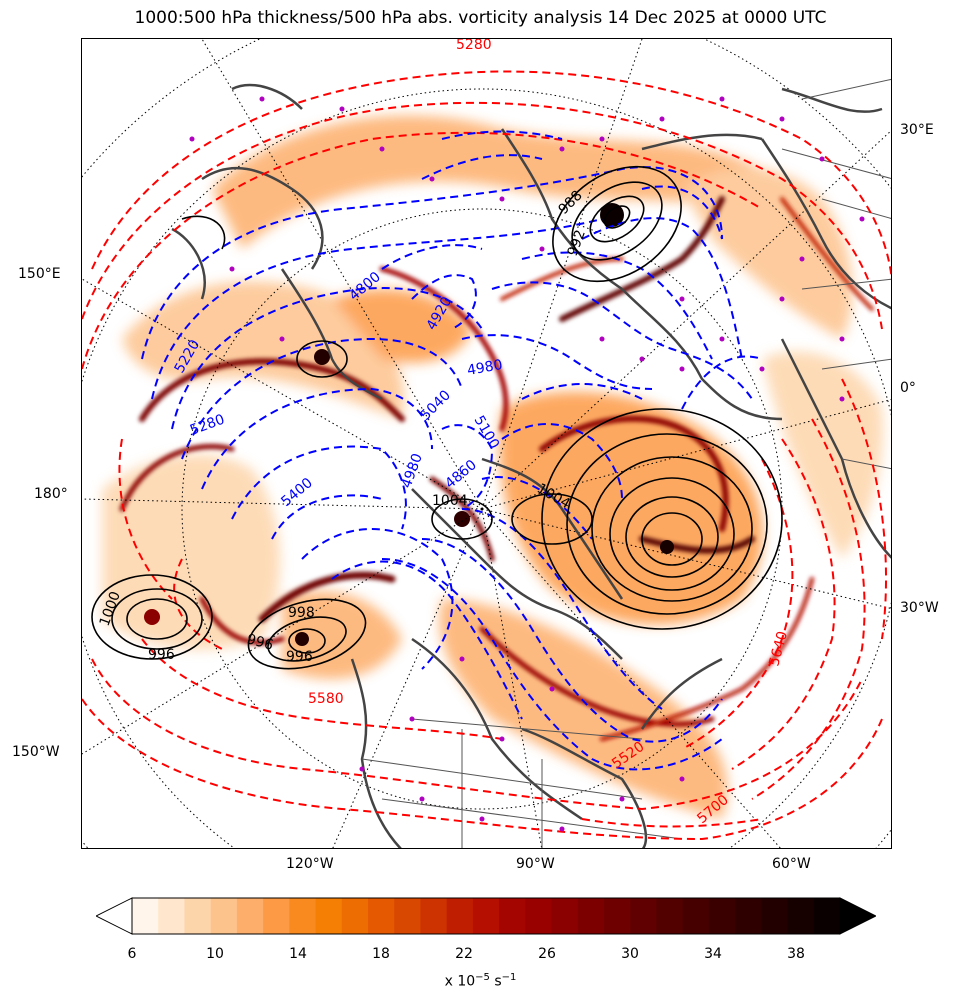  Describe the element at coordinates (791, 864) in the screenshot. I see `lon-label-60w: 60°W` at that location.